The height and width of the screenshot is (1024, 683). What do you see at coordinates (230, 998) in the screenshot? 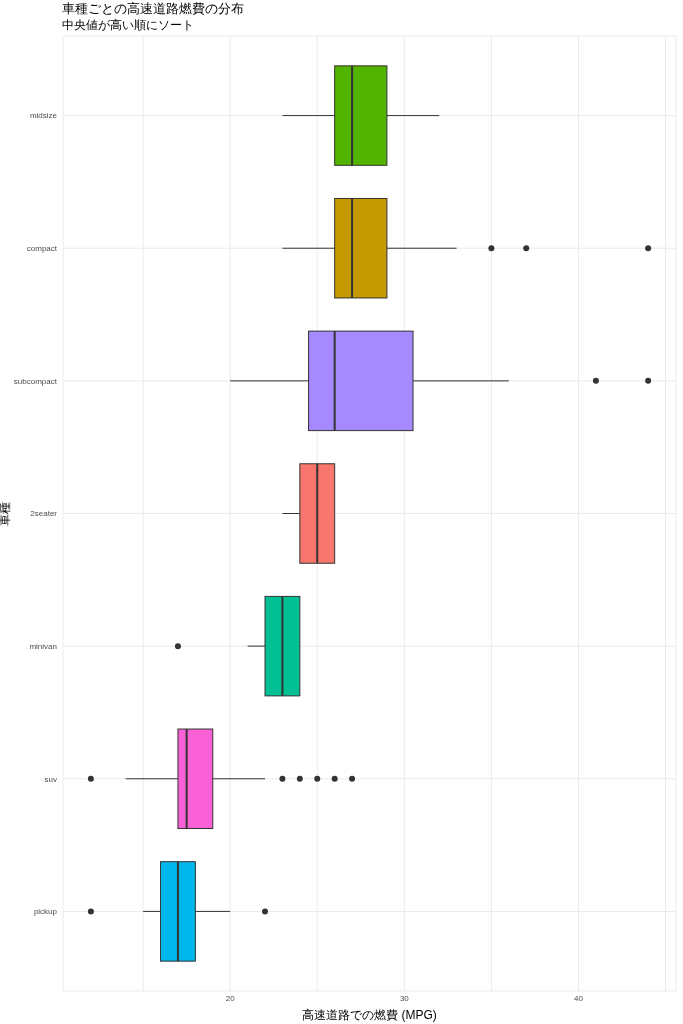
I see `x-tick-label: 20` at bounding box center [230, 998].